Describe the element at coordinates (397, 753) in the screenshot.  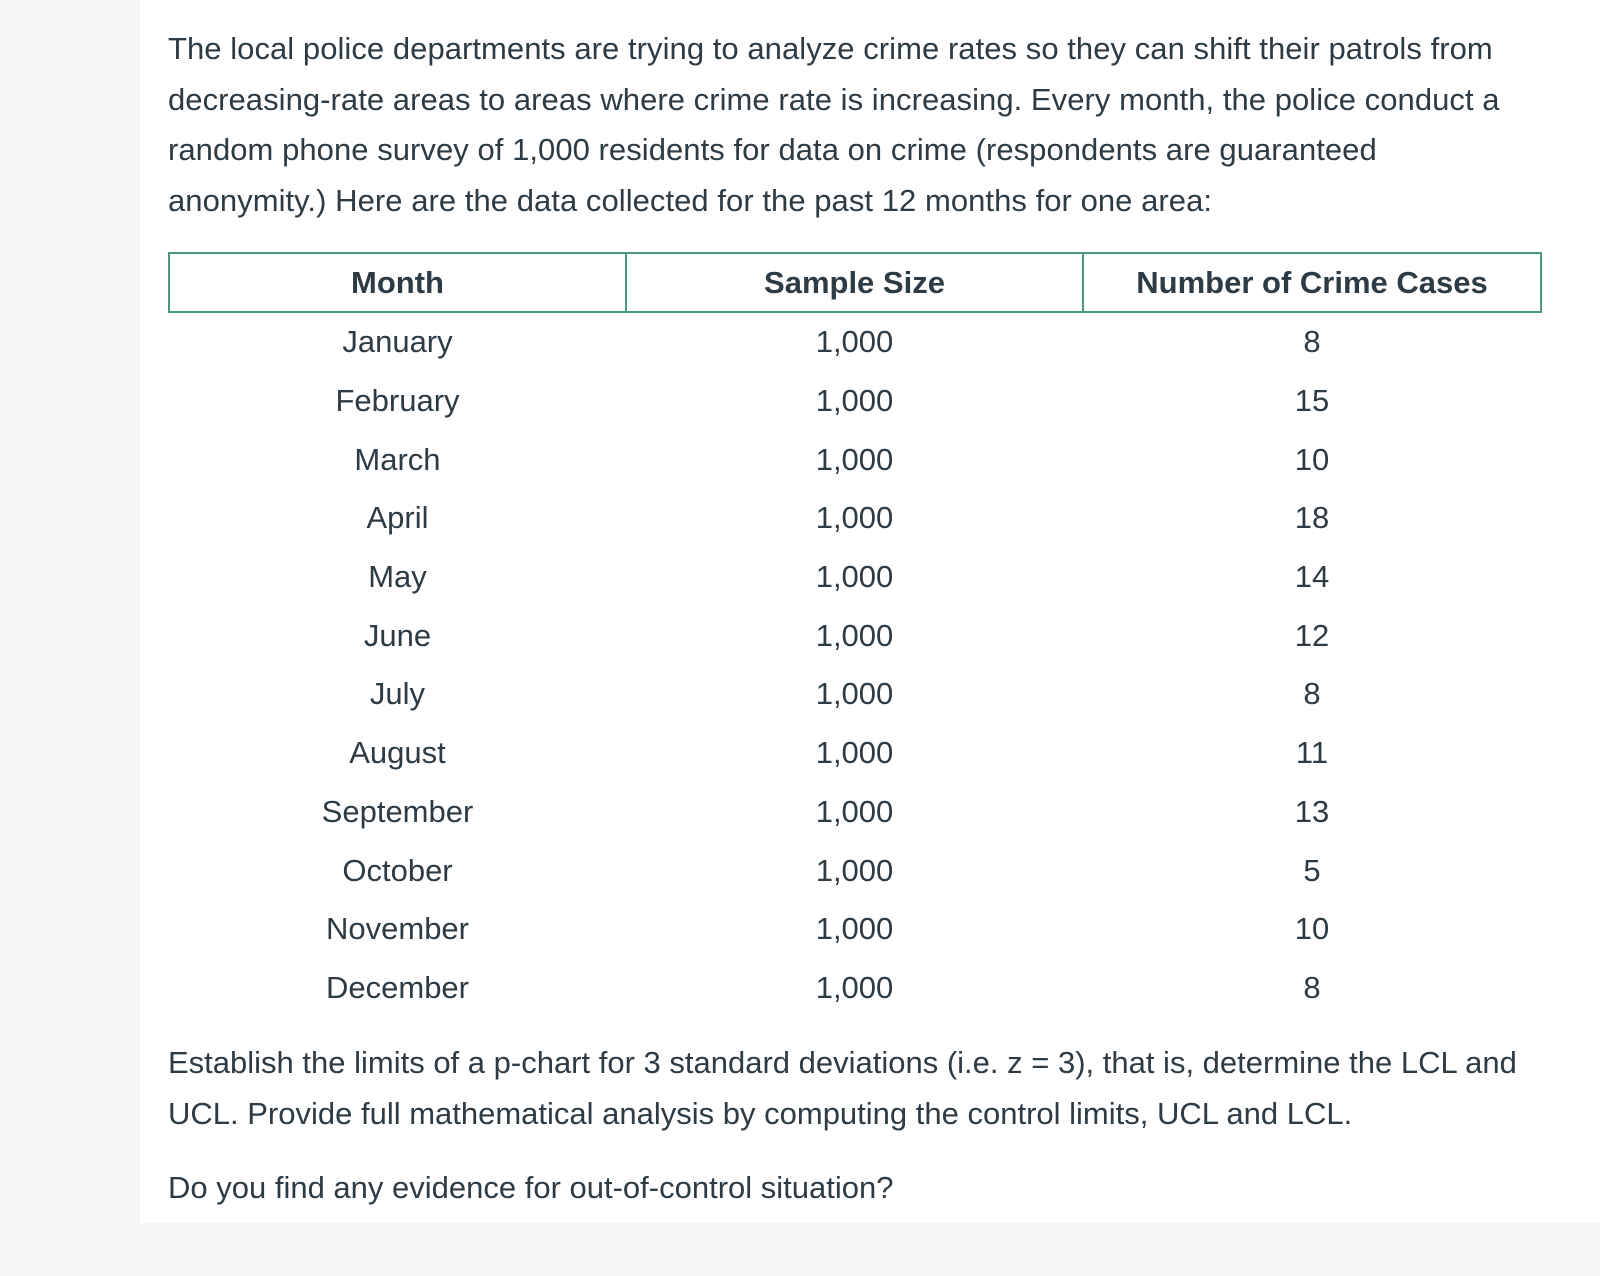
I see `cell-month: August` at that location.